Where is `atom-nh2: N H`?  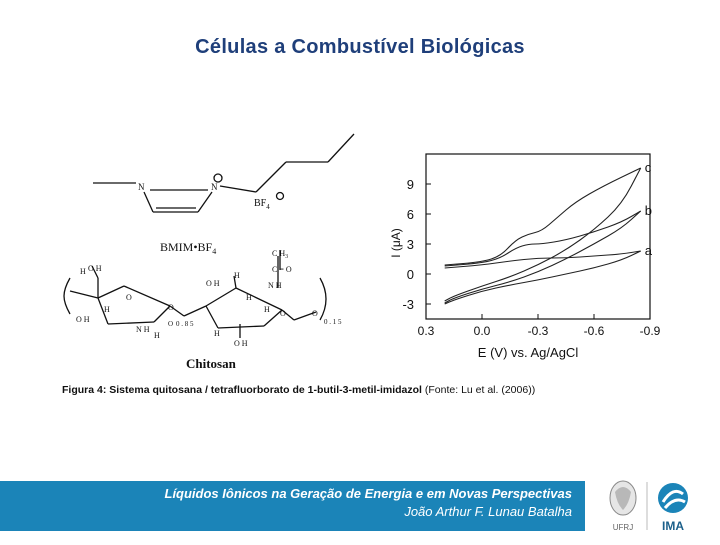
atom-nh2: N H is located at coordinates (143, 329).